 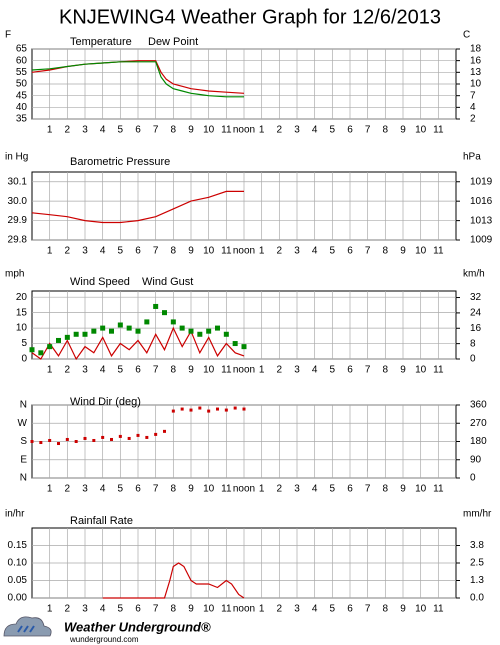 What do you see at coordinates (18, 220) in the screenshot?
I see `y-tick-label: 29.9` at bounding box center [18, 220].